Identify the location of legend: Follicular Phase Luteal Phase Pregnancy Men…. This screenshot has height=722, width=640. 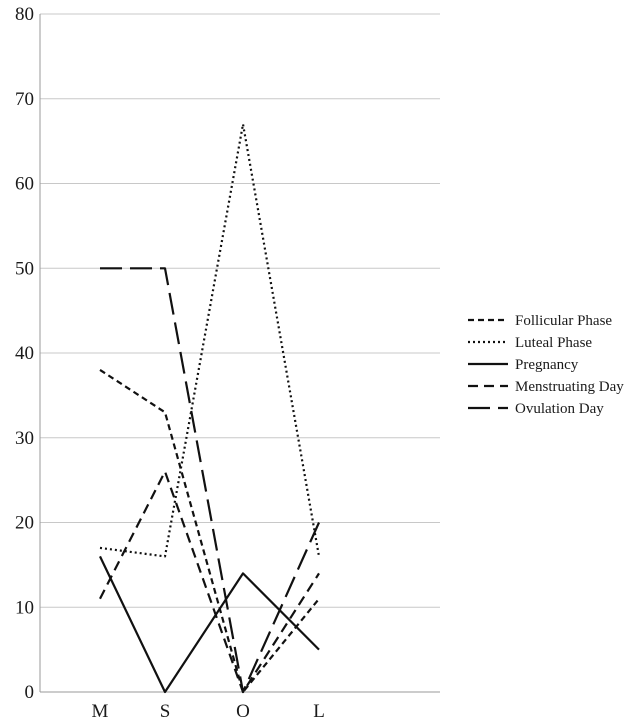
(546, 365).